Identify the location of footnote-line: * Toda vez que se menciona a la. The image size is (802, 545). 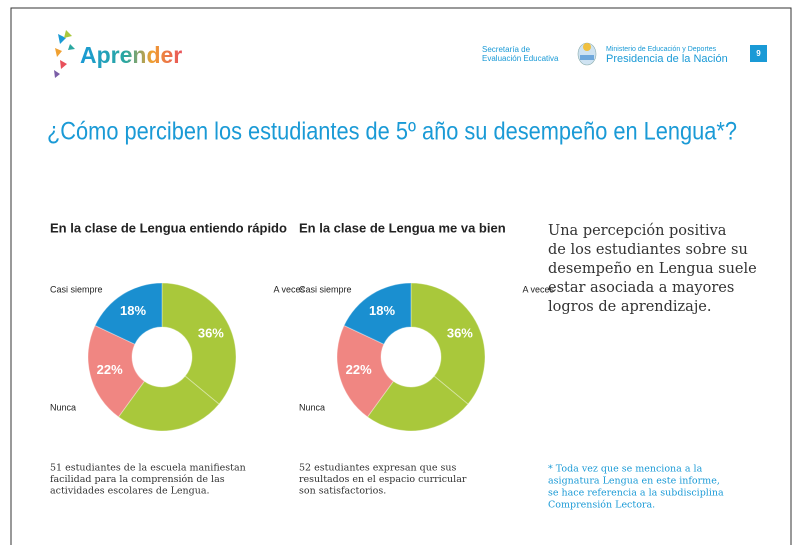
(625, 469).